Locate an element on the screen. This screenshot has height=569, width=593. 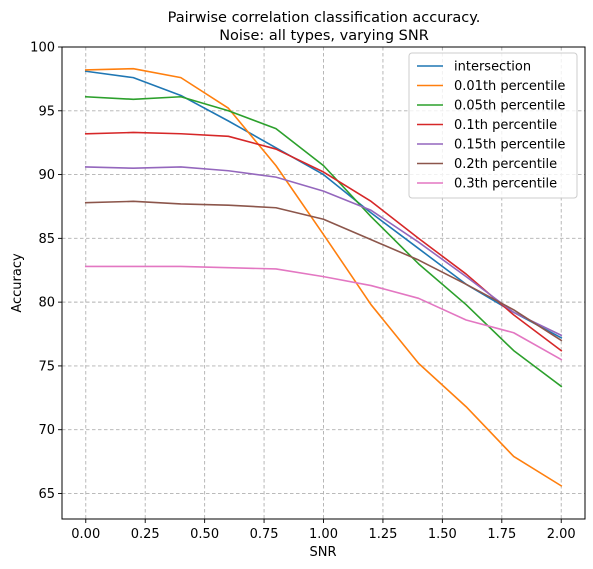
x-axis-ticks: 0.00 0.25 0.50 0.75 1.00 1.25 1.50 1.75 2.00 is located at coordinates (323, 530).